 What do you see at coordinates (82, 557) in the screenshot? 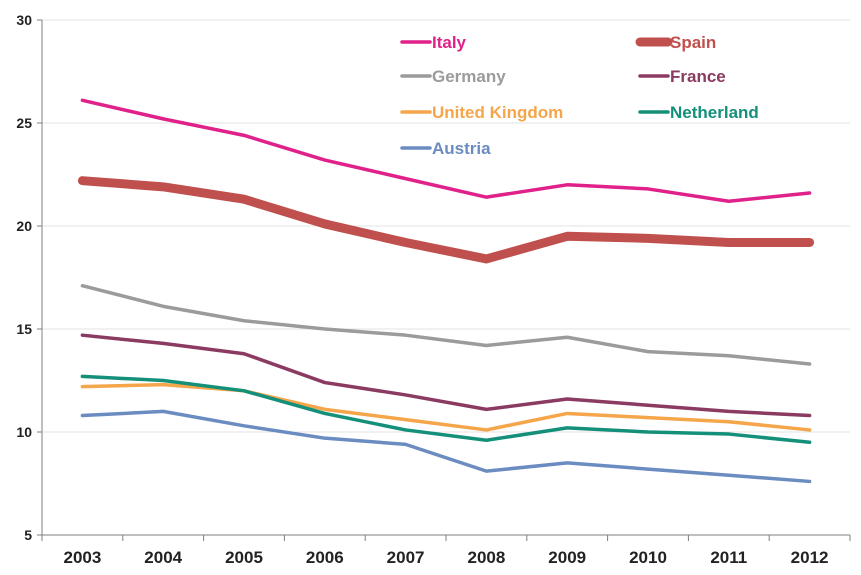
I see `x-tick-label: 2003` at bounding box center [82, 557].